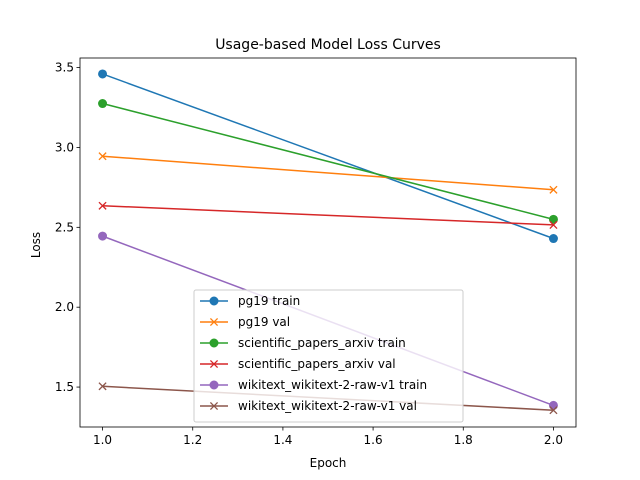 The width and height of the screenshot is (640, 480). I want to click on legend-entry: wikitext_wikitext-2-raw-v1 train, so click(313, 385).